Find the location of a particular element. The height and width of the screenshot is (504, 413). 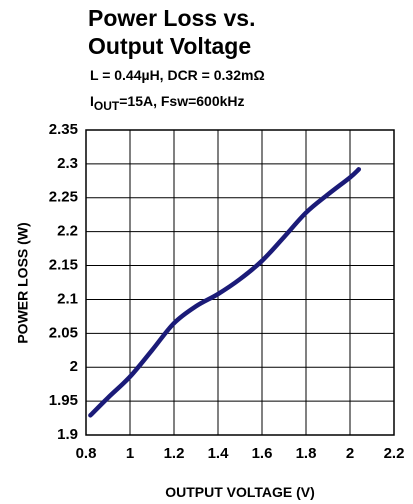

y-tick-label: 2.15 is located at coordinates (63, 265).